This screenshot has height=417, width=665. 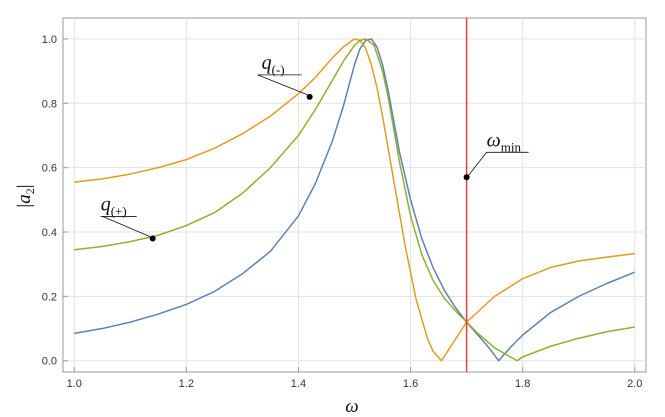 What do you see at coordinates (634, 384) in the screenshot?
I see `x-tick-label: 2.0` at bounding box center [634, 384].